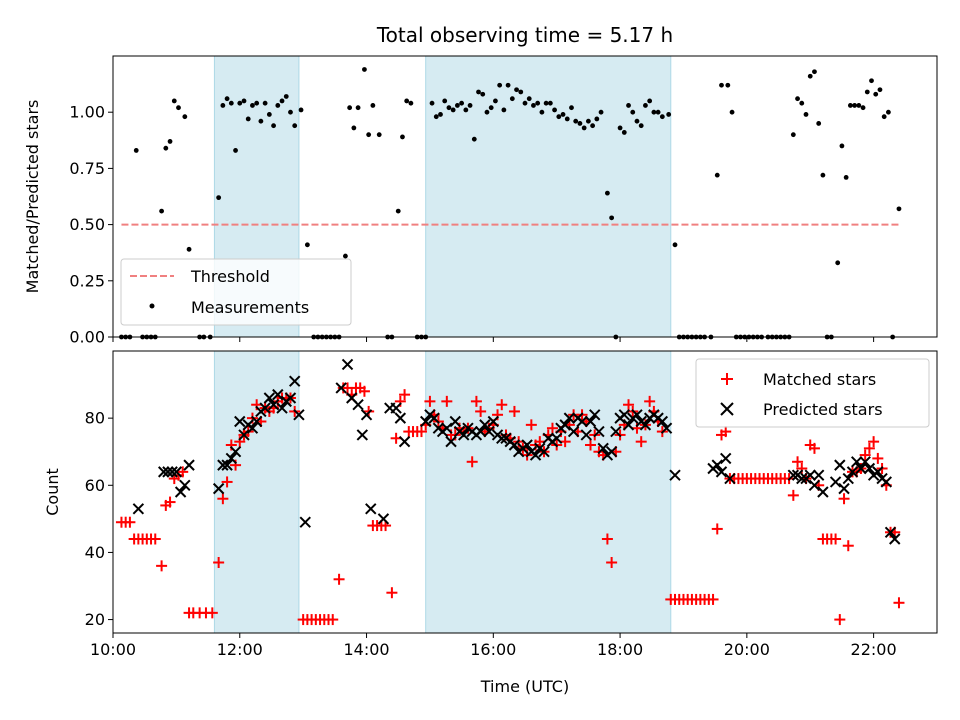 The height and width of the screenshot is (720, 960). Describe the element at coordinates (493, 649) in the screenshot. I see `x-tick-label: 16:00` at that location.